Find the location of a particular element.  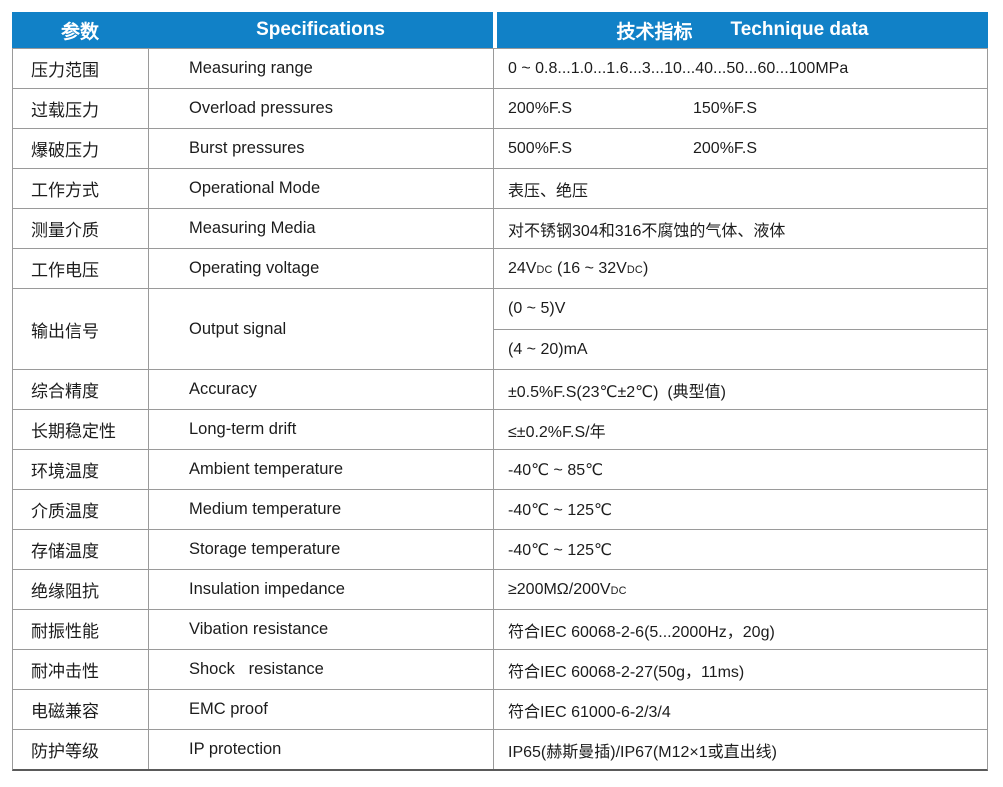

tech-value: (0 ~ 5)V is located at coordinates (537, 308).